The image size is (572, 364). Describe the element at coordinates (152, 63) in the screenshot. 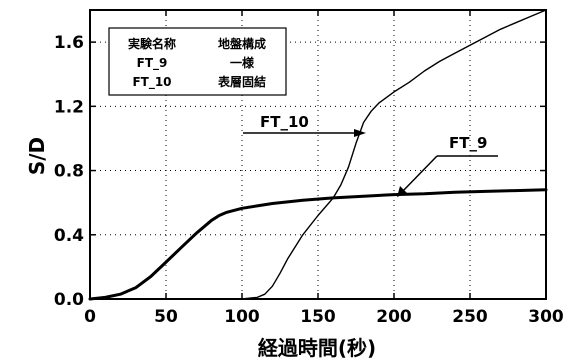

I see `legend-row1-name: FT_9` at that location.